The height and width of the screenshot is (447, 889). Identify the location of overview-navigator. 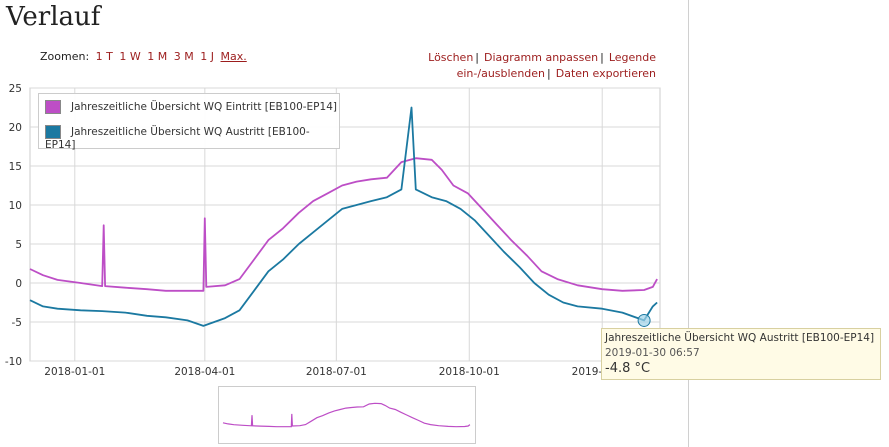
(347, 415).